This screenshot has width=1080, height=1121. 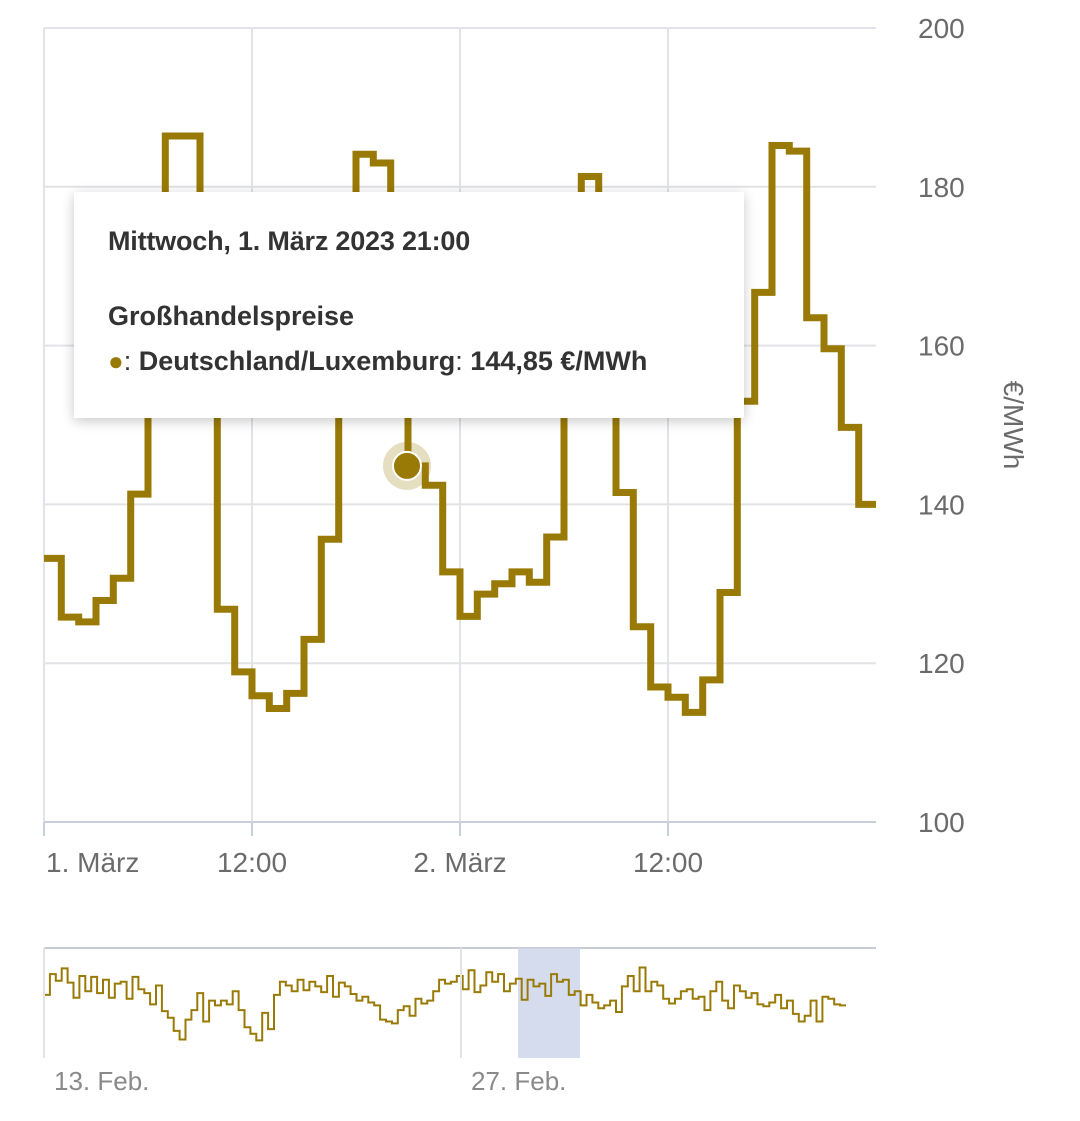 What do you see at coordinates (941, 504) in the screenshot?
I see `y-tick-label: 140` at bounding box center [941, 504].